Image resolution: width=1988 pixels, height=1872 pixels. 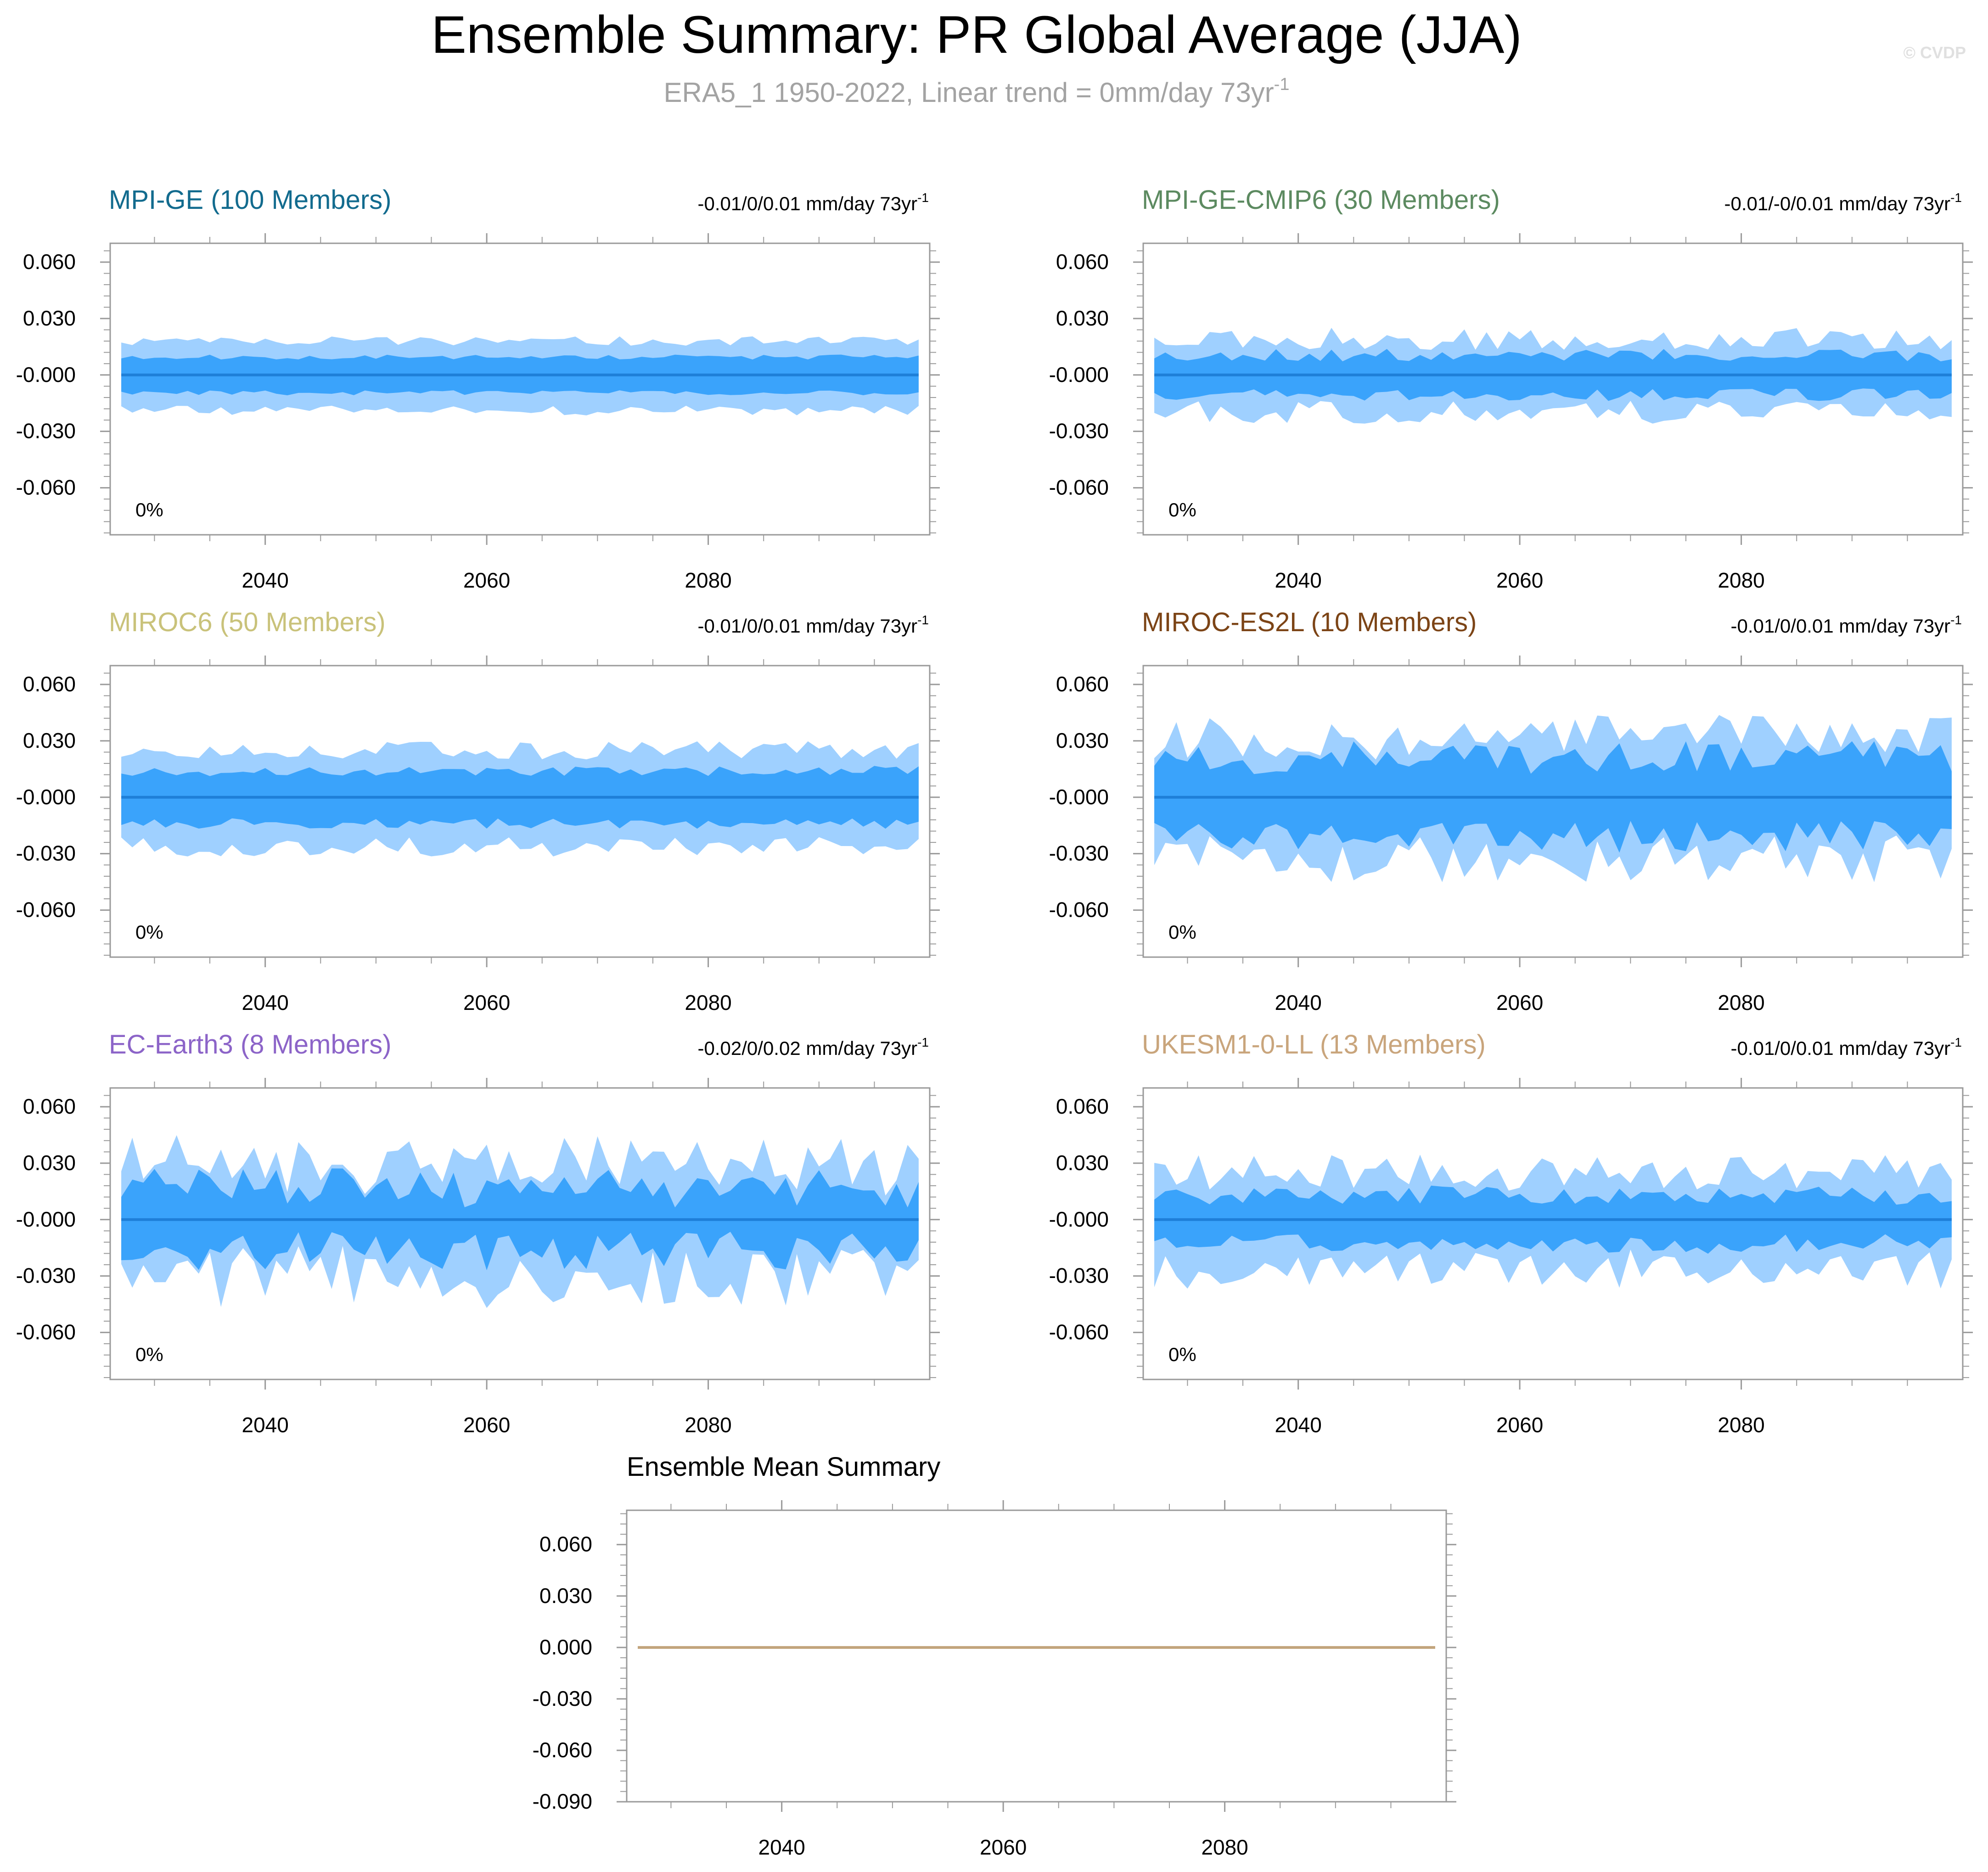 I want to click on y-tick-label: 0.000, so click(x=565, y=1647).